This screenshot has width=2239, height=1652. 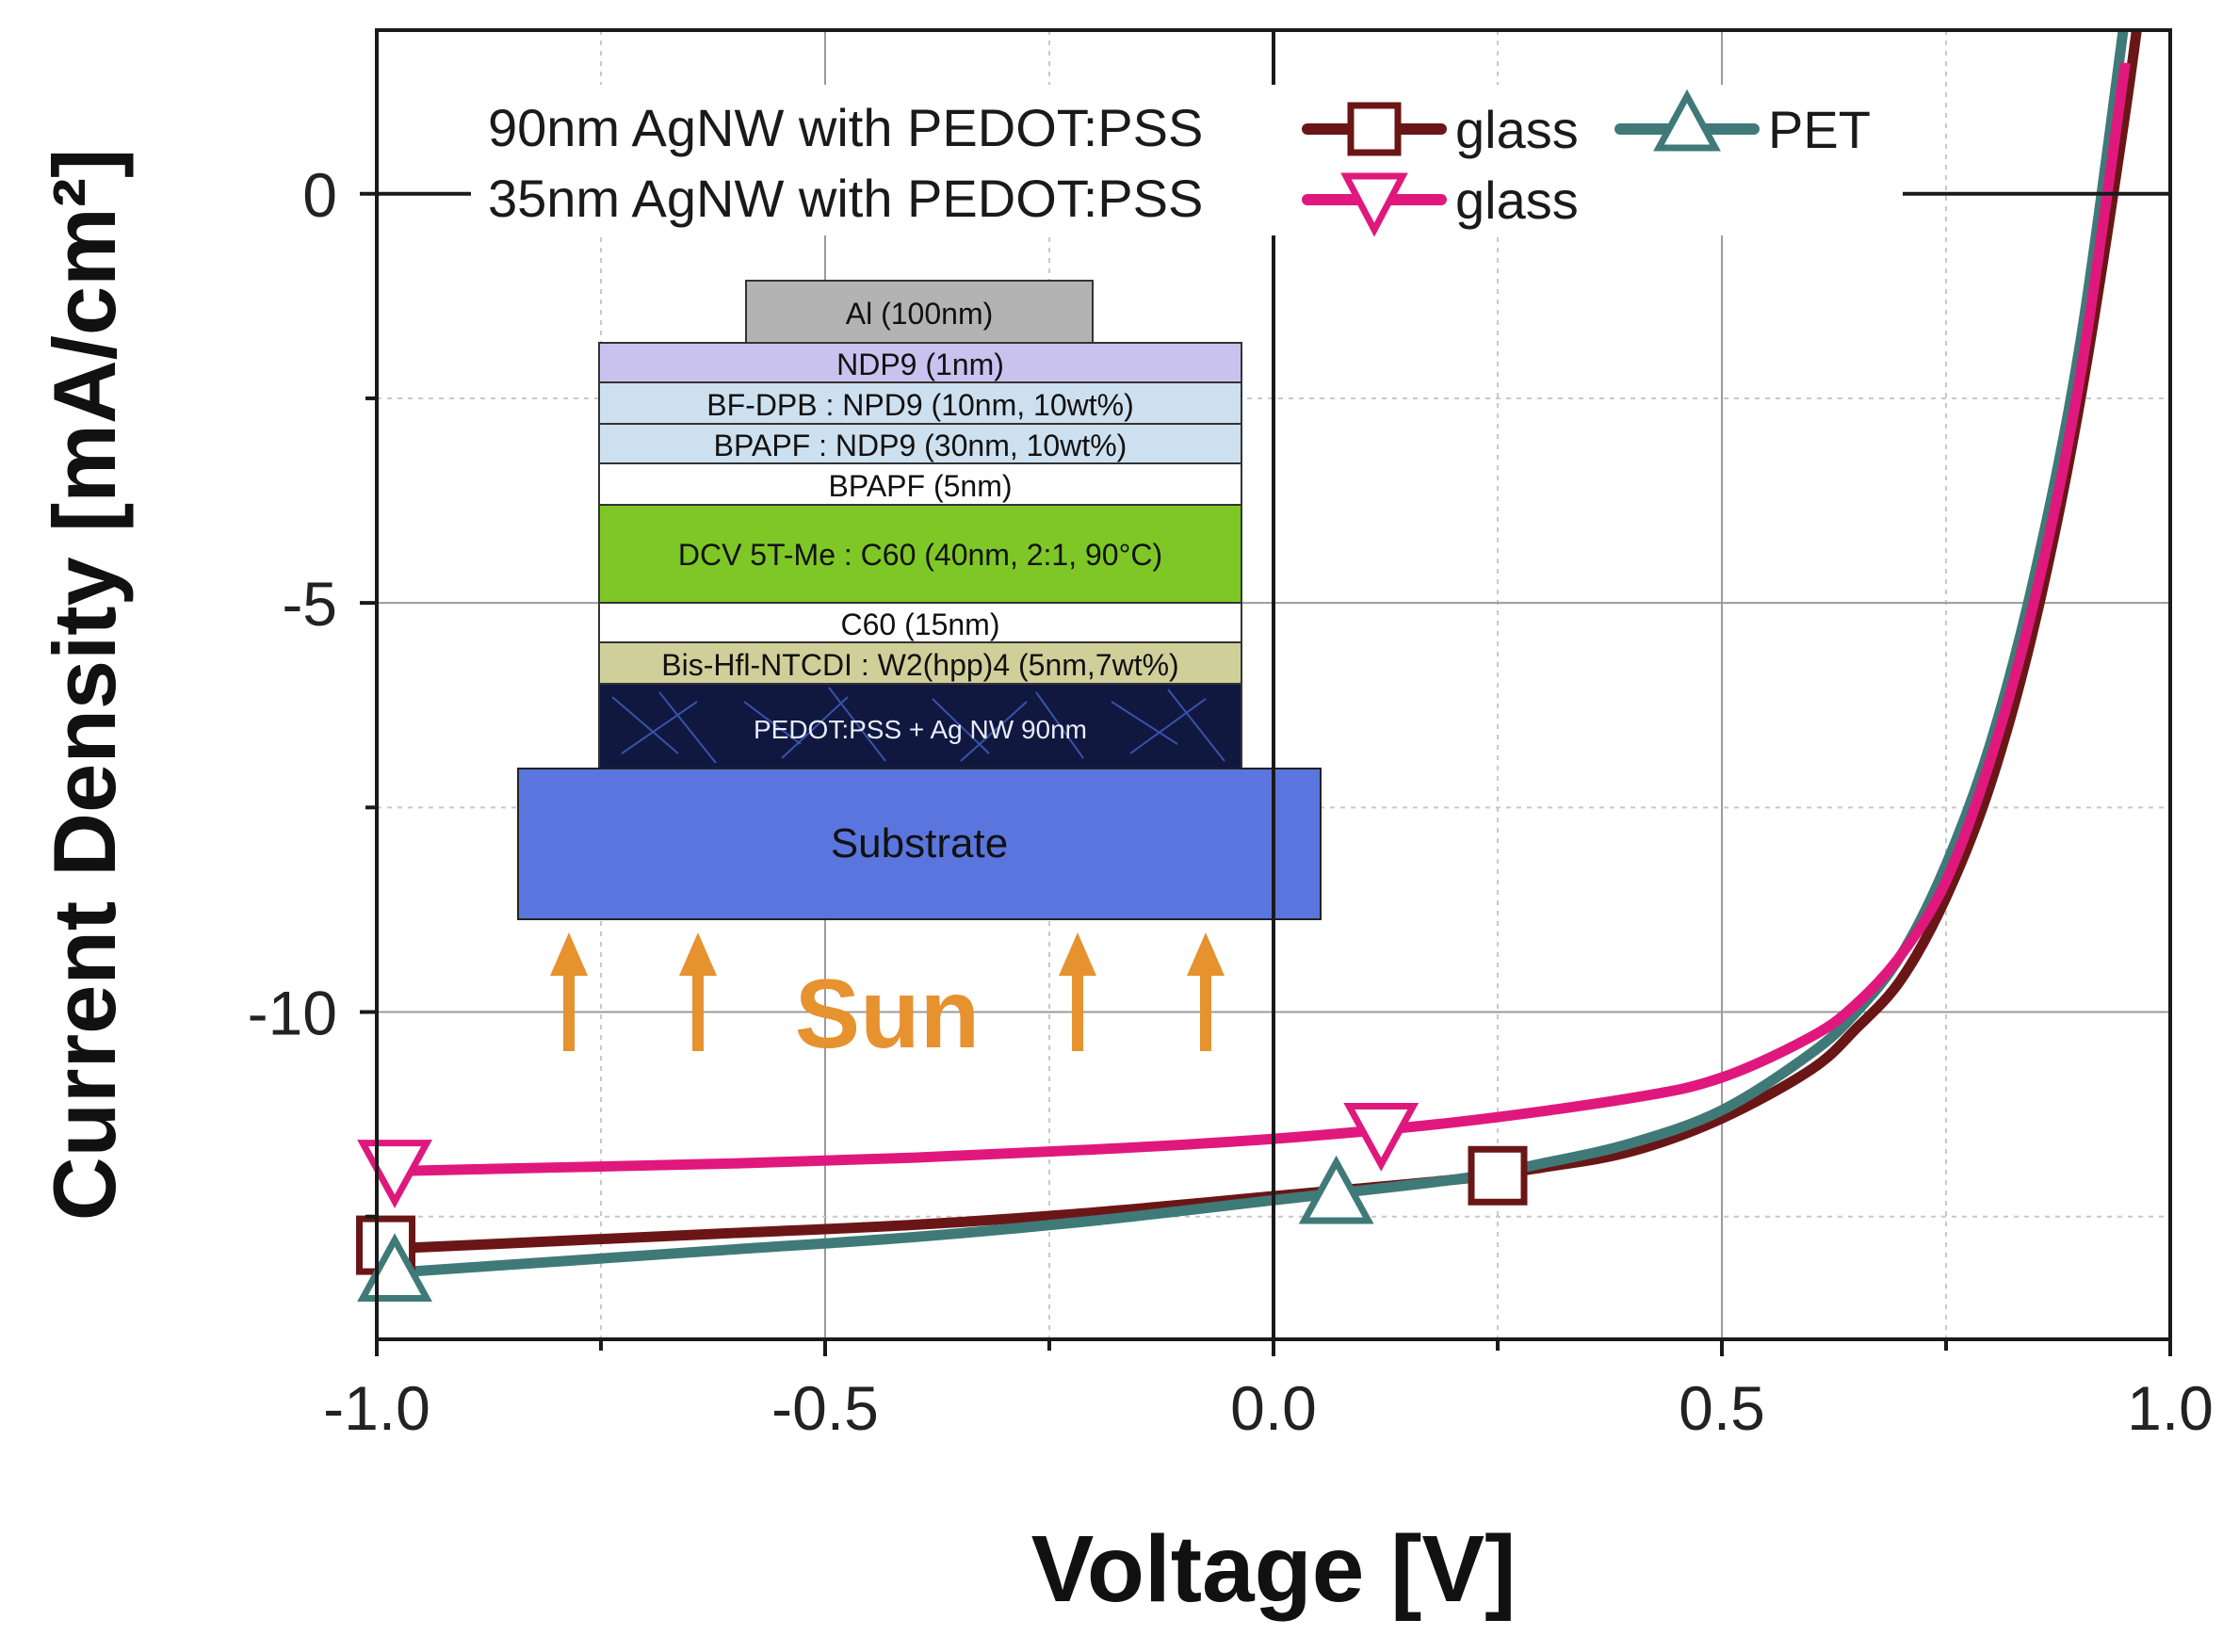 I want to click on legend-pet-marker, so click(x=1687, y=120).